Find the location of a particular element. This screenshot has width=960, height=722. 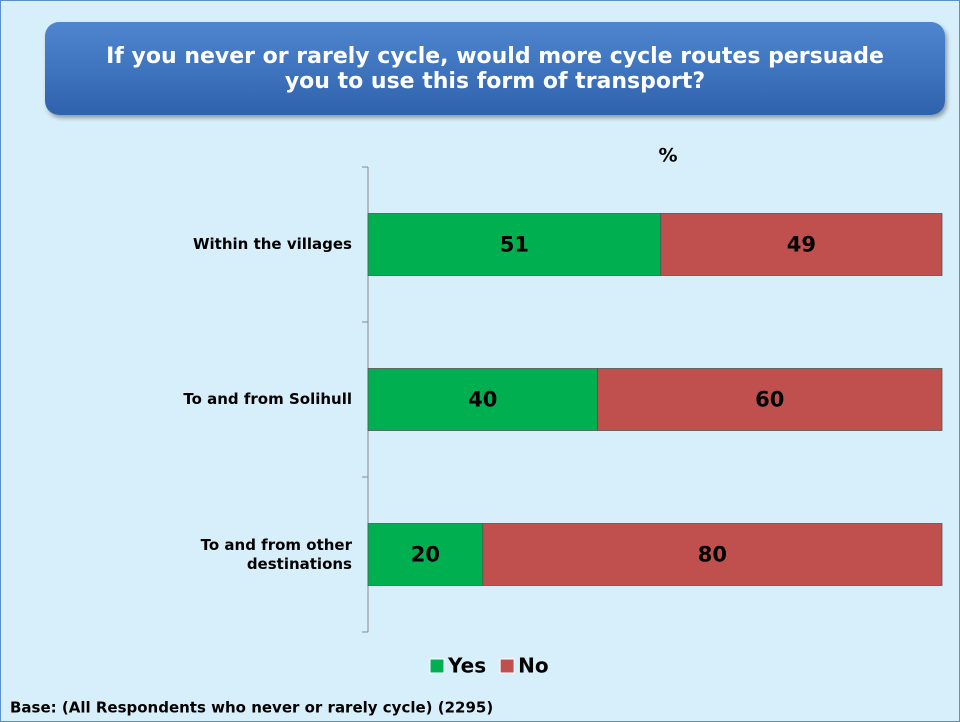

category-label-box: Within the villages is located at coordinates (272, 244).